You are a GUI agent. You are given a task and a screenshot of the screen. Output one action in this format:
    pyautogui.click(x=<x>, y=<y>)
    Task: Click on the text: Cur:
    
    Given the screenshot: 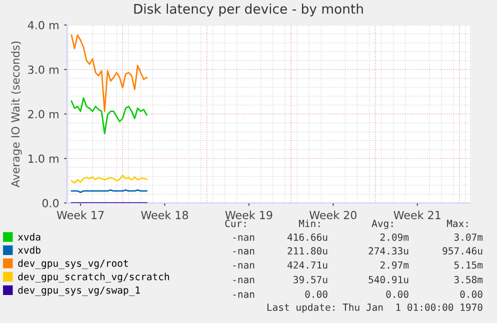 What is the action you would take?
    pyautogui.click(x=235, y=224)
    